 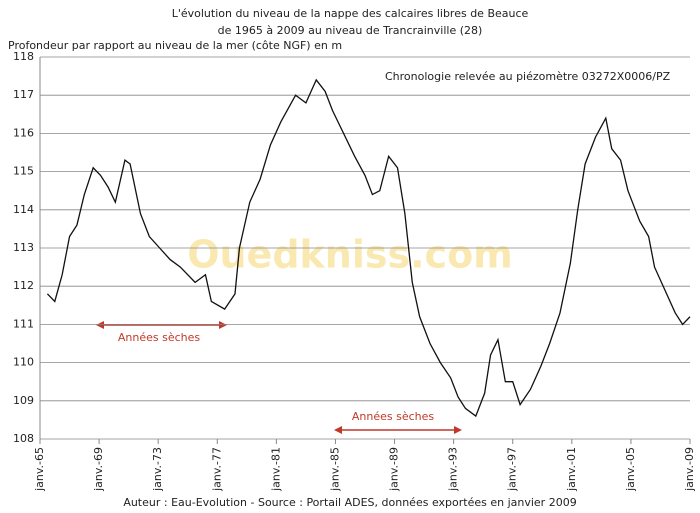 What do you see at coordinates (630, 469) in the screenshot?
I see `x-tick-label: janv.-05` at bounding box center [630, 469].